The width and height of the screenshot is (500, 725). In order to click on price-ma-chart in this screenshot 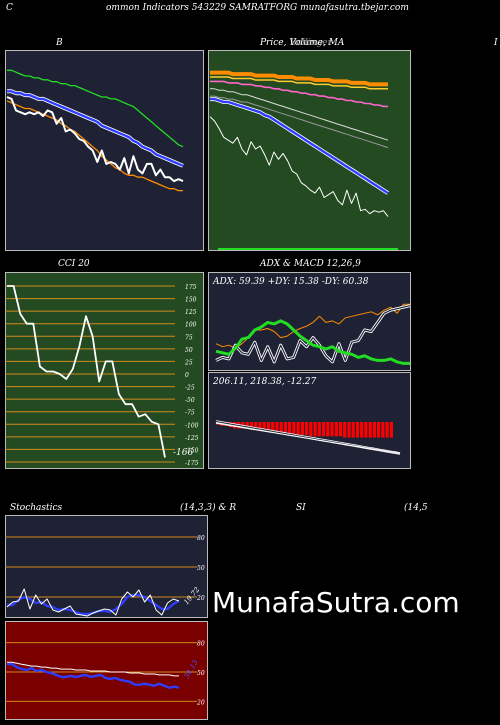, I will do `click(309, 150)`.